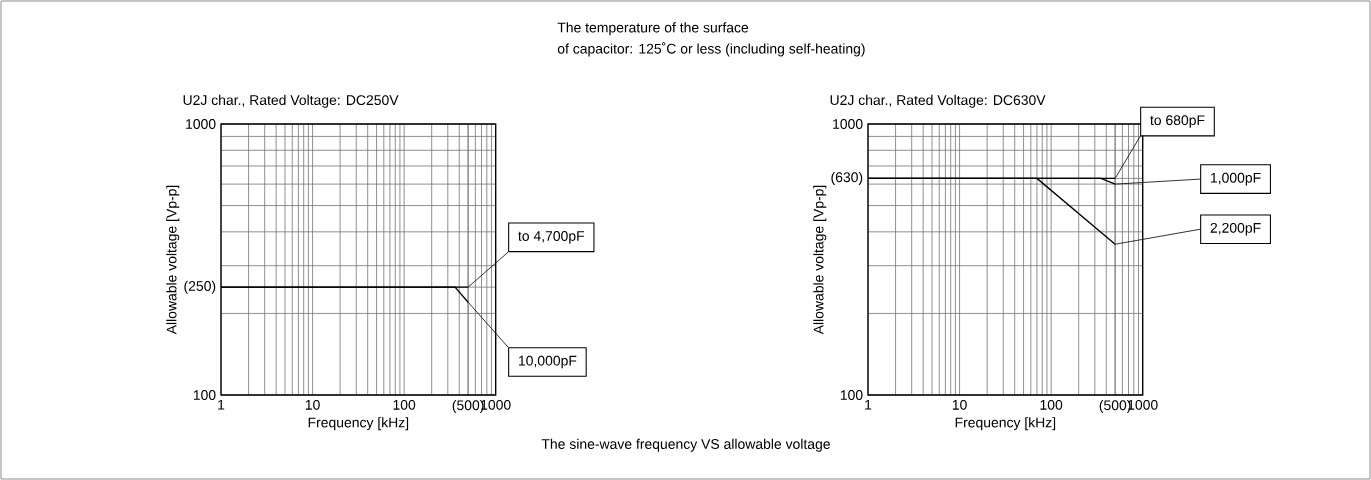 The width and height of the screenshot is (1371, 480). I want to click on chart-title: U2J char., Rated Voltage: DC250V, so click(291, 101).